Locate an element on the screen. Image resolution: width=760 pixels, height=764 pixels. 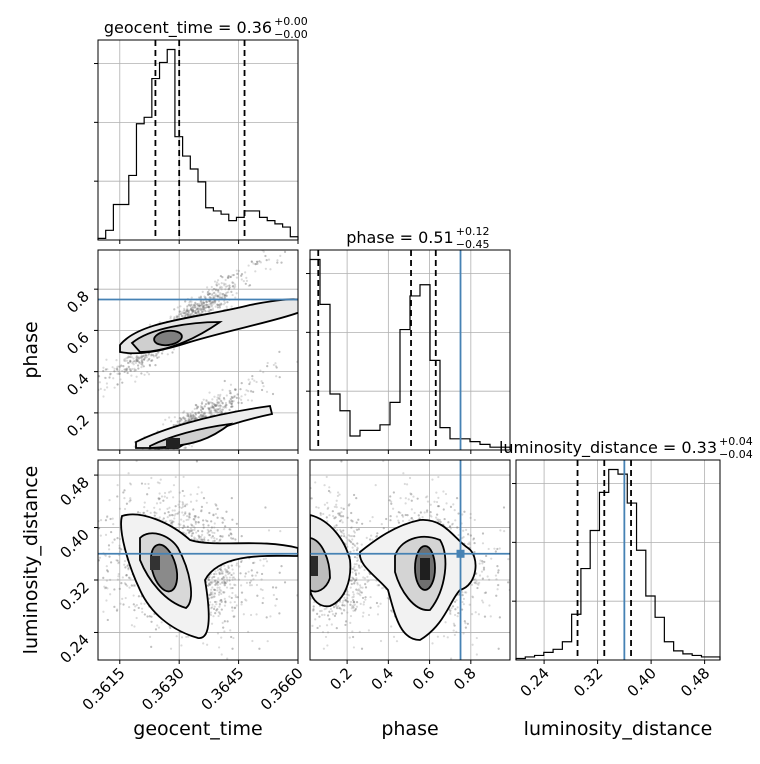
panel-title-geocent_time: geocent_time = 0.36 is located at coordinates (188, 28).